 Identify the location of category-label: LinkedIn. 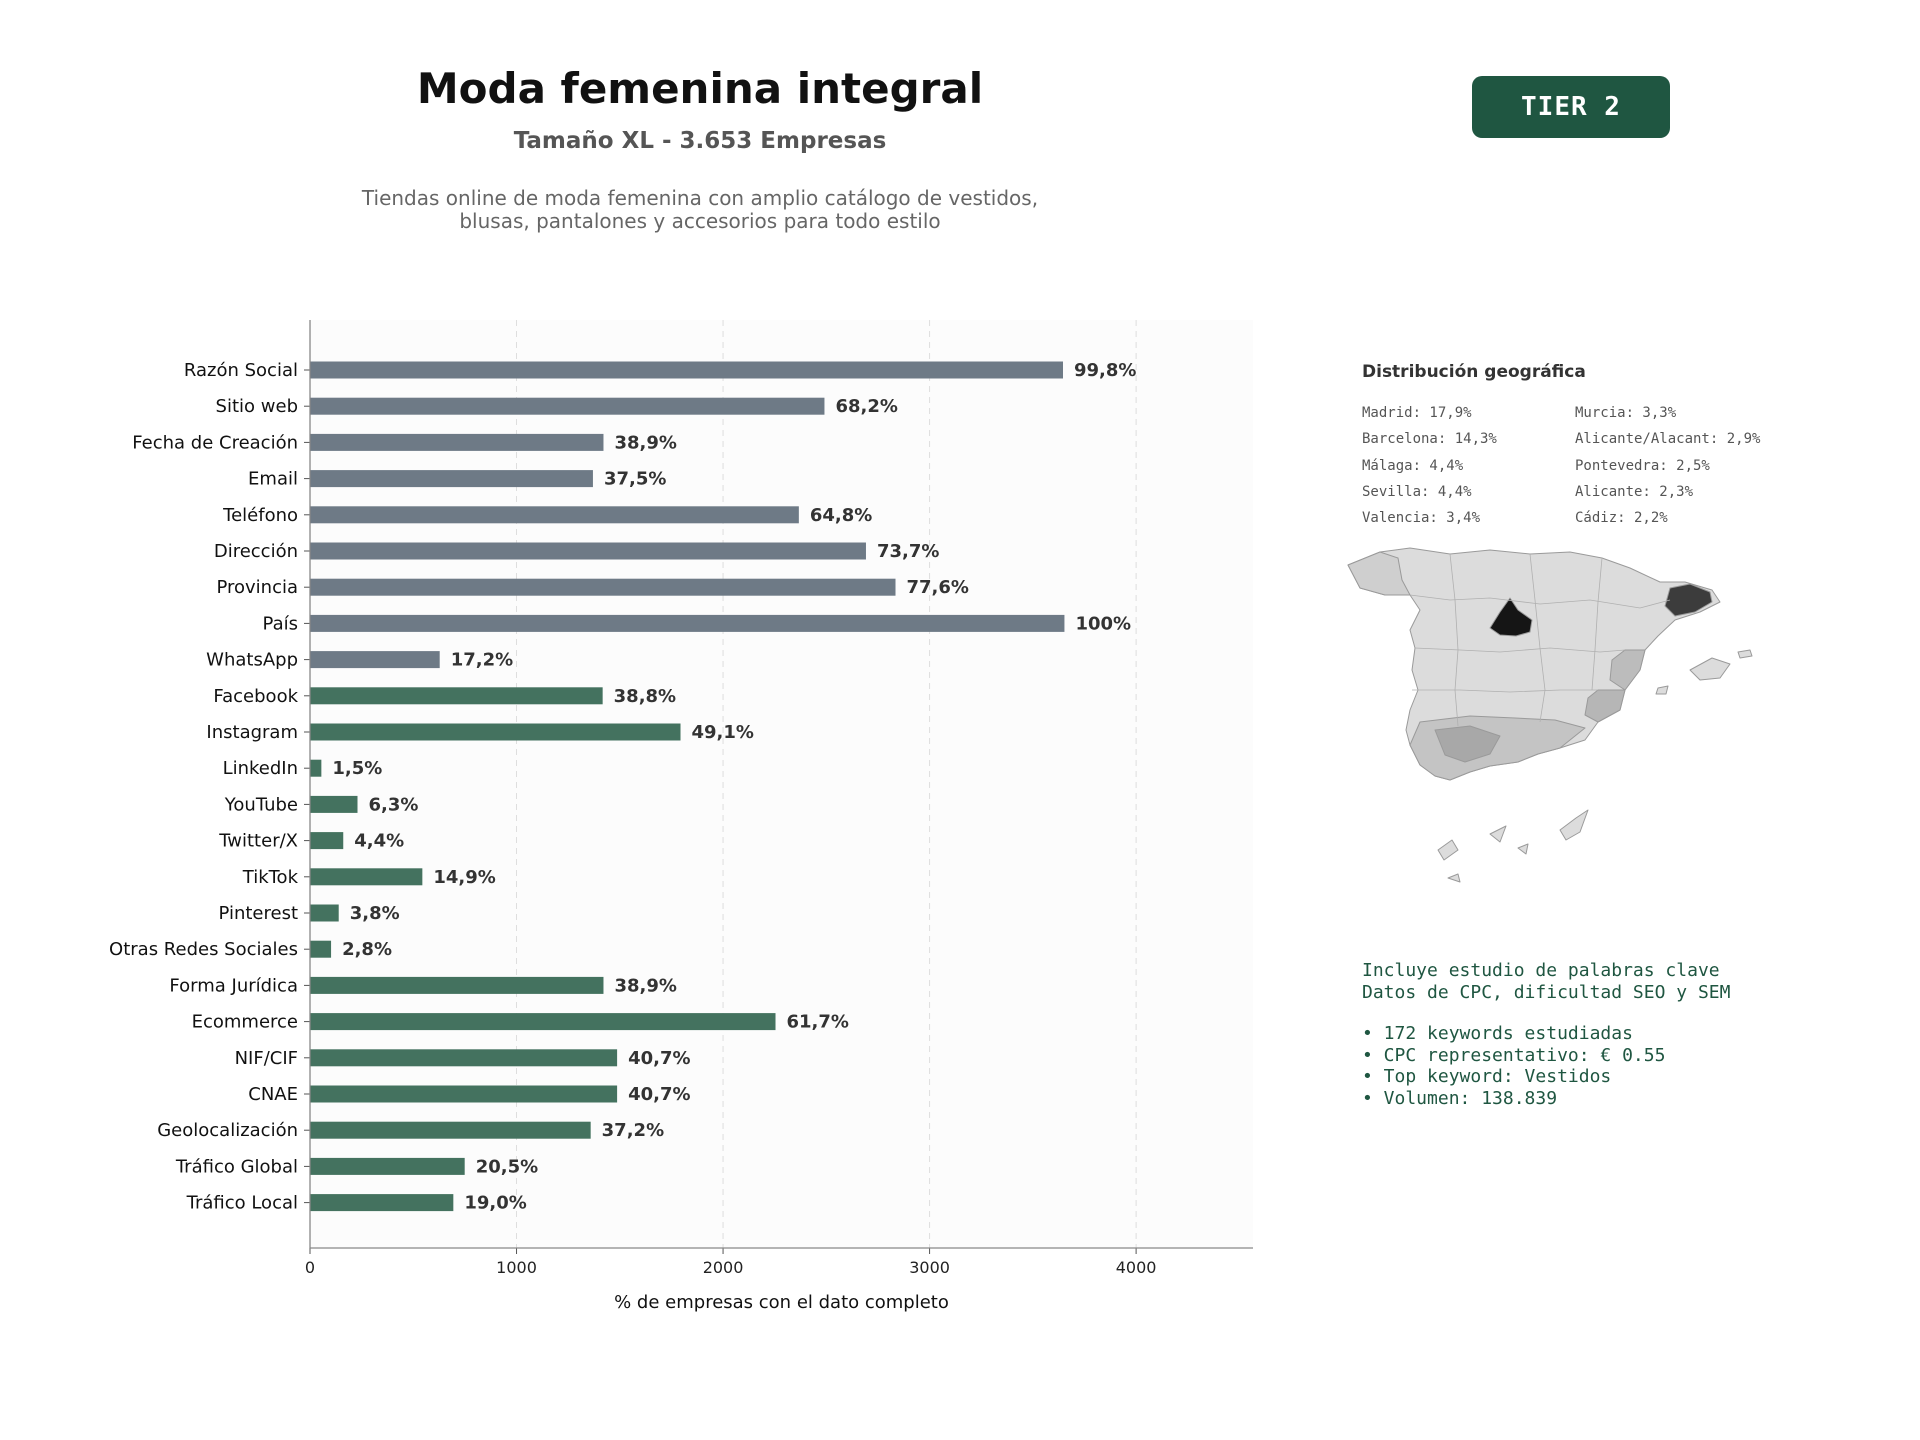
(260, 768).